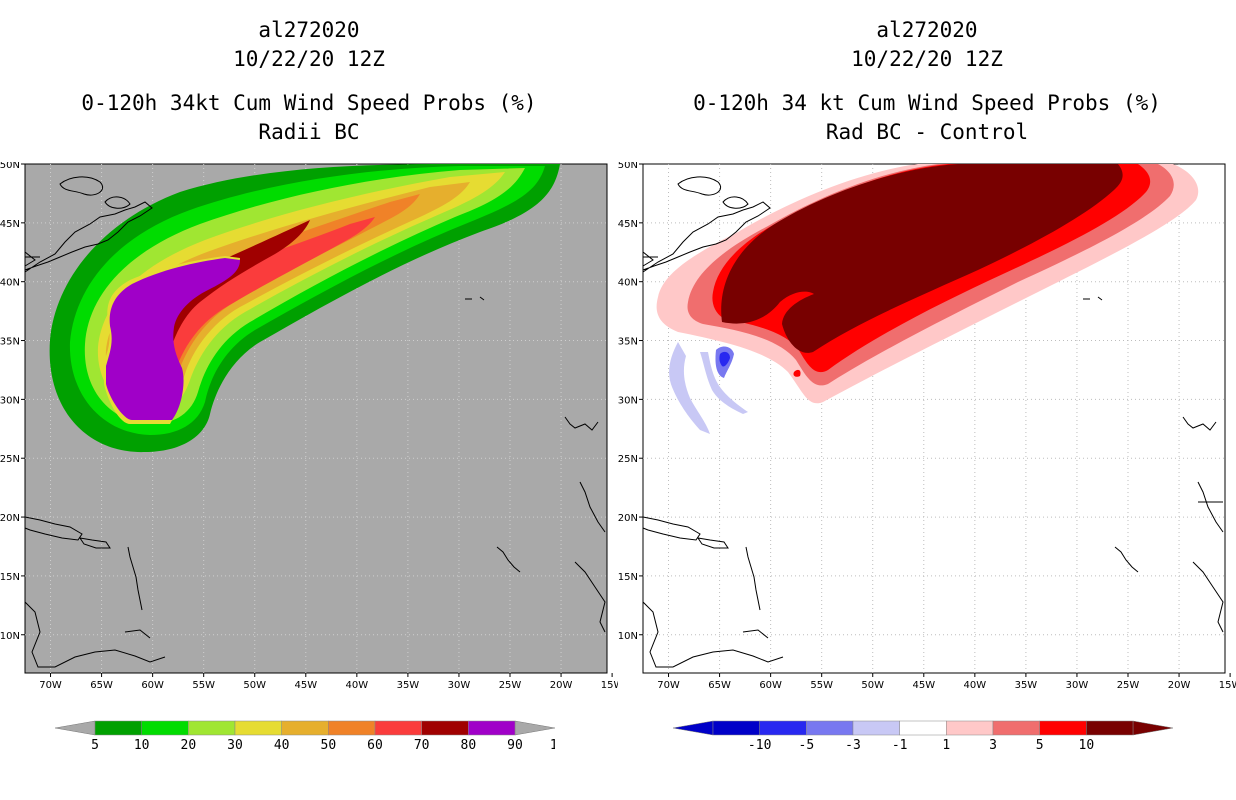 The width and height of the screenshot is (1236, 800). I want to click on right-colorbar: -10 -5 -3 -1 1 3 5 10, so click(923, 737).